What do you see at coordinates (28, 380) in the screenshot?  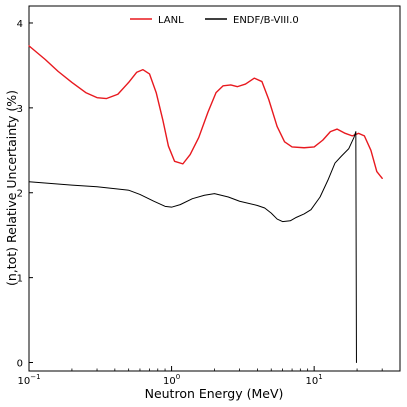 I see `x-tick-label: 10⁻¹` at bounding box center [28, 380].